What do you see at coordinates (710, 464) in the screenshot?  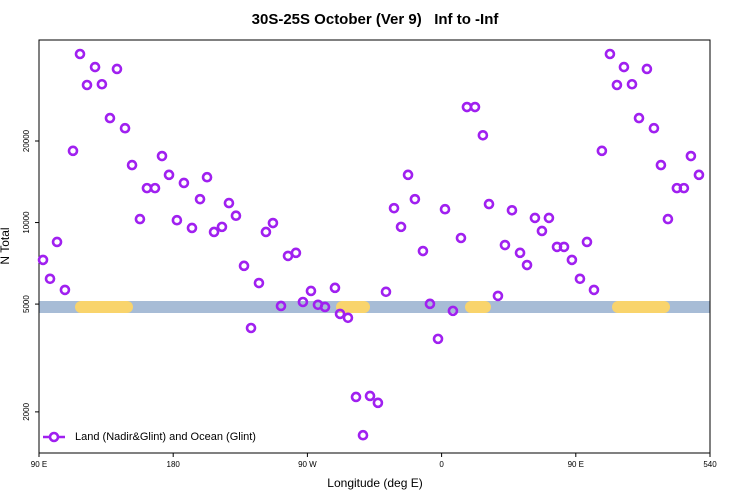 I see `x-tick-label: 540` at bounding box center [710, 464].